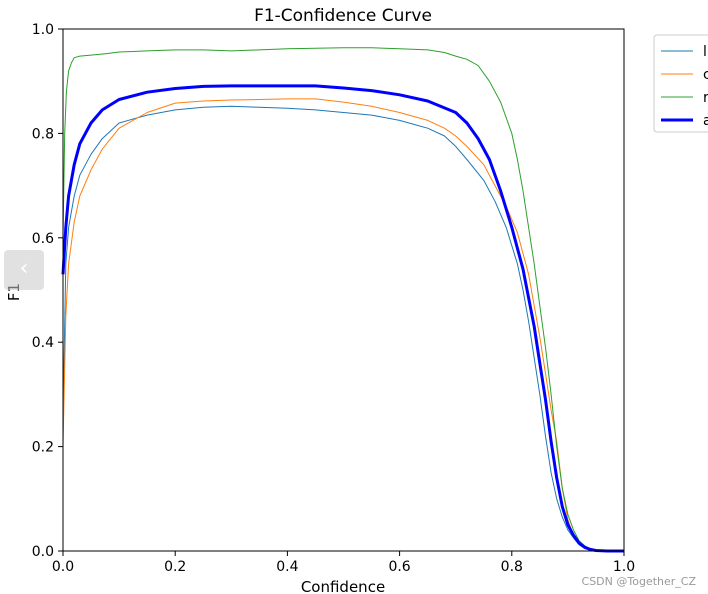 The image size is (708, 594). I want to click on y-tick-label: 0.6, so click(43, 239).